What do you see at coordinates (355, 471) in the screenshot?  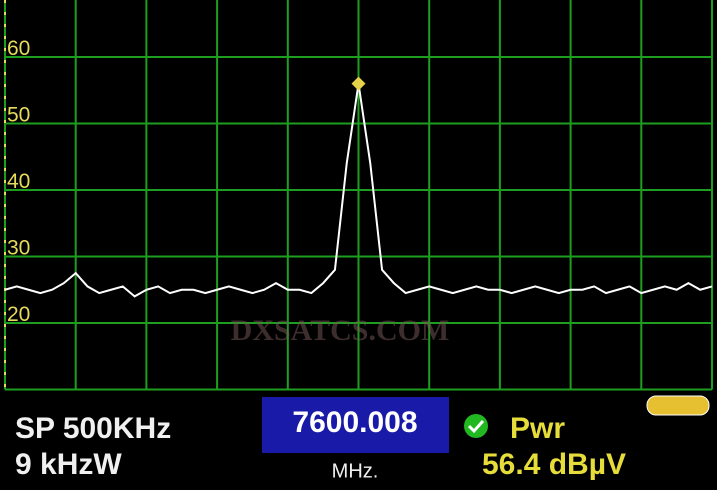 I see `frequency-unit: MHz.` at bounding box center [355, 471].